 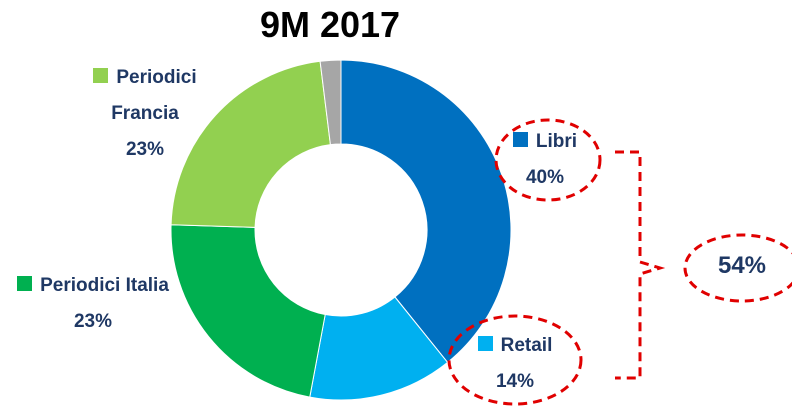 What do you see at coordinates (545, 177) in the screenshot?
I see `value-label: 40%` at bounding box center [545, 177].